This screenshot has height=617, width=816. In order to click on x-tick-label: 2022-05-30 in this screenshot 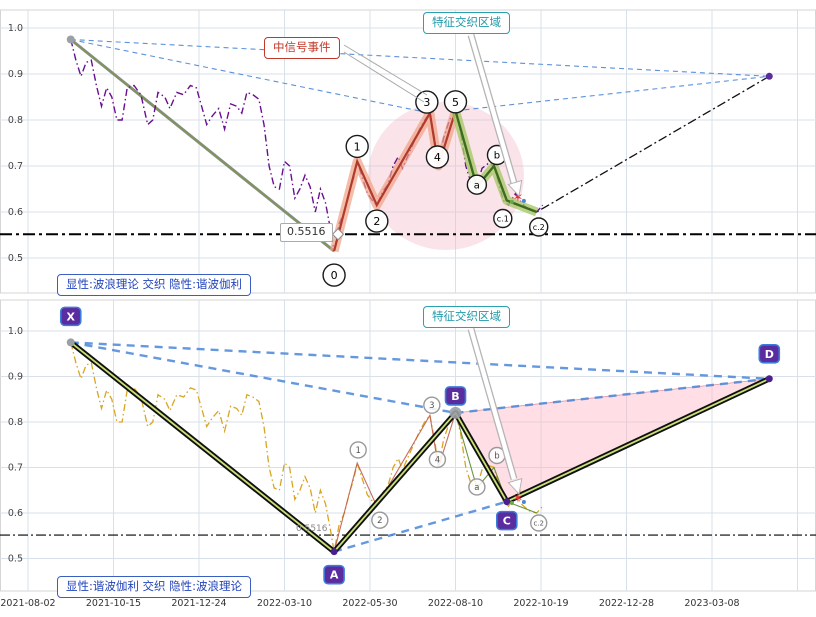, I will do `click(369, 603)`.